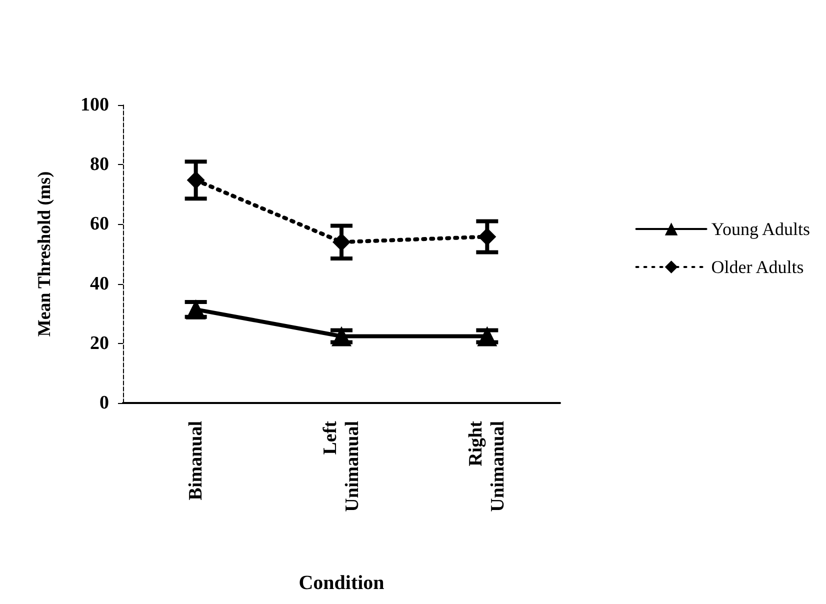  I want to click on y-tick-label: 60, so click(99, 224).